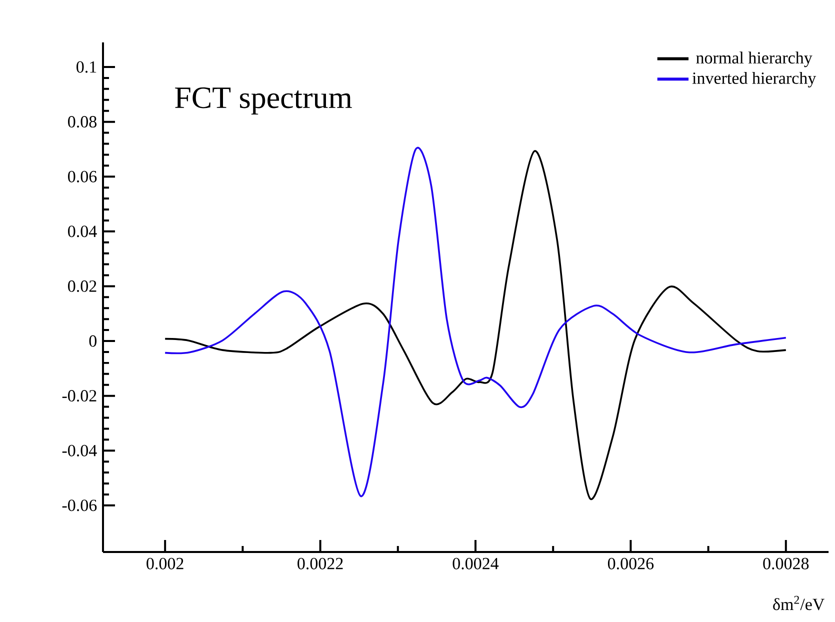  Describe the element at coordinates (754, 80) in the screenshot. I see `legend-label: inverted hierarchy` at that location.